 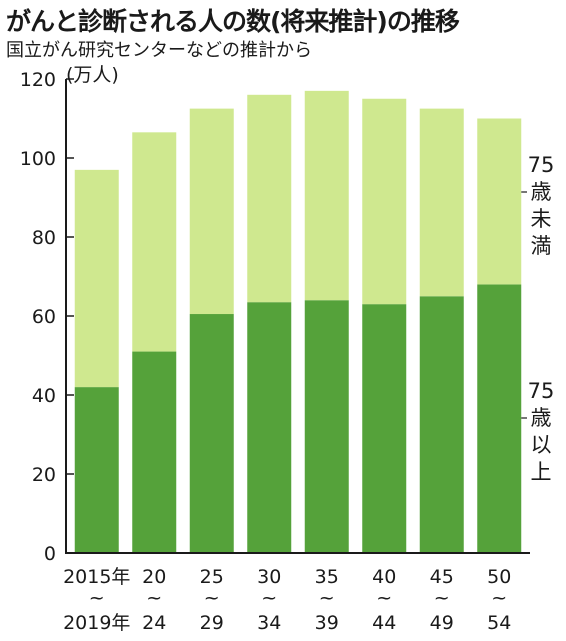 I want to click on chart-title: がんと診断される人の数(将来推計)の推移, so click(x=233, y=21).